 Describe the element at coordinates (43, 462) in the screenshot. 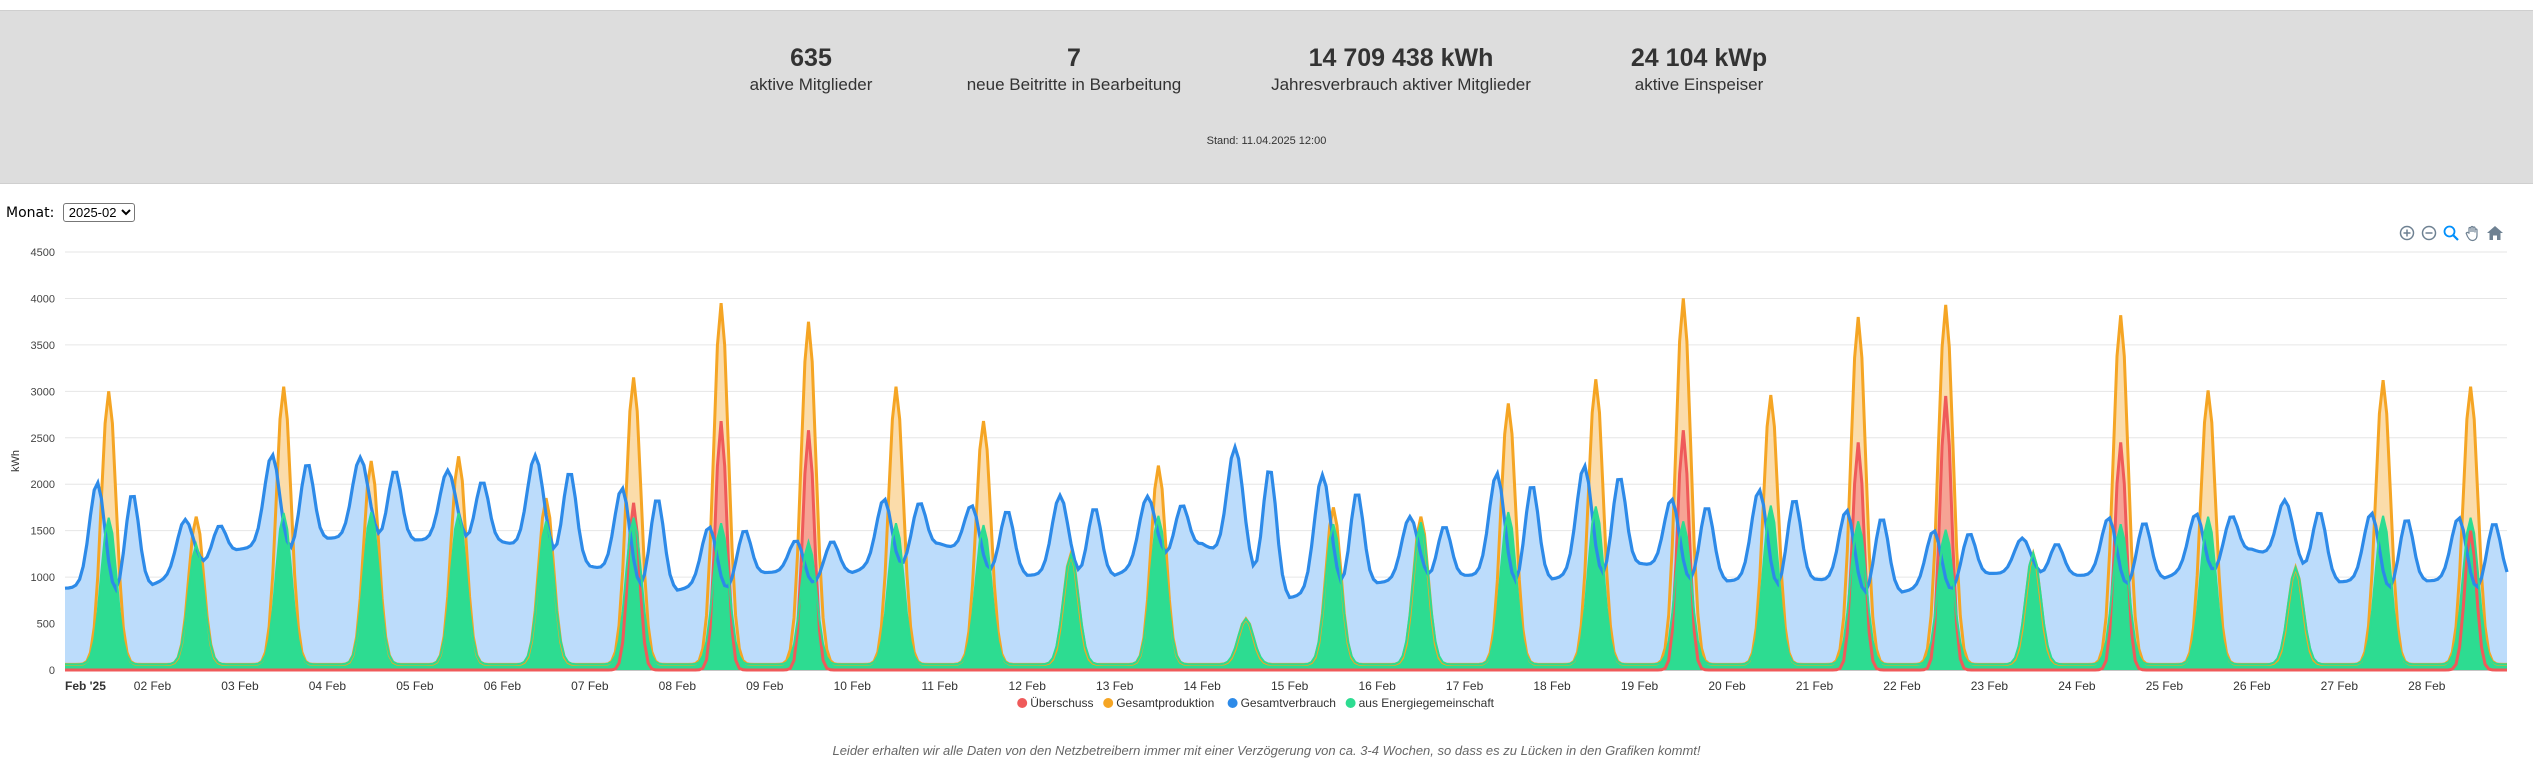

I see `y-axis-ticks: 0 500 1000 1500 2000 2500 3000 3500 4000 4500` at that location.